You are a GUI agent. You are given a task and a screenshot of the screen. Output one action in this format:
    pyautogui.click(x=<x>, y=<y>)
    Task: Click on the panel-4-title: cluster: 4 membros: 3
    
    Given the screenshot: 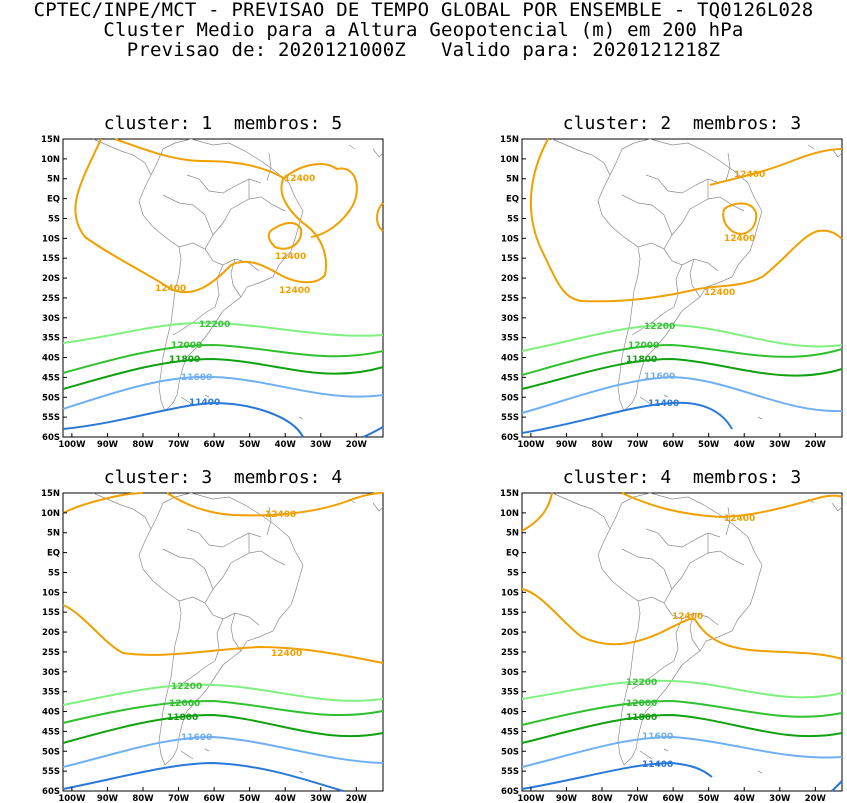 What is the action you would take?
    pyautogui.click(x=682, y=477)
    